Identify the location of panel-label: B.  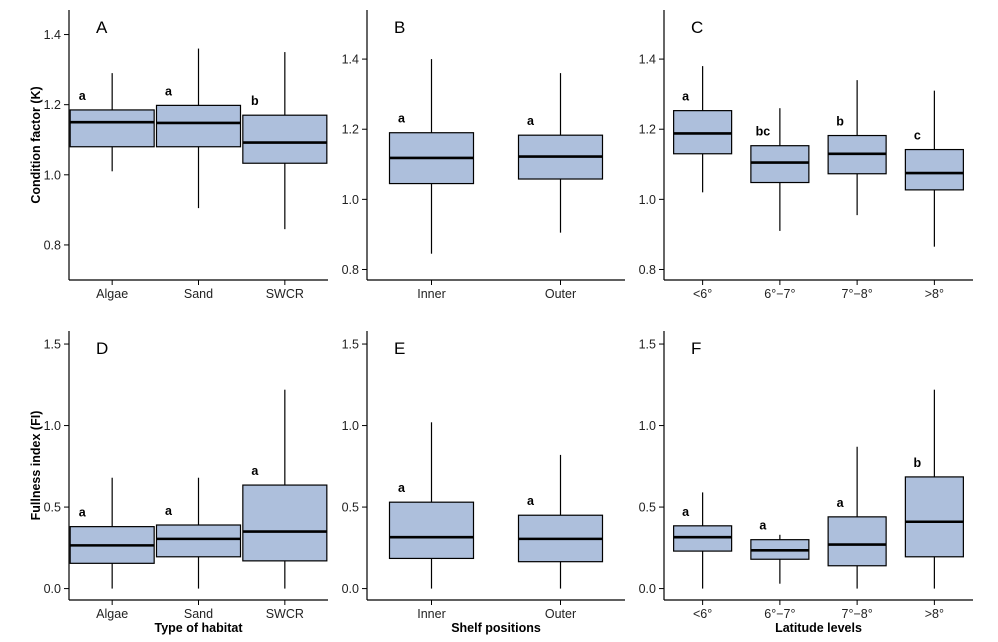
(399, 27).